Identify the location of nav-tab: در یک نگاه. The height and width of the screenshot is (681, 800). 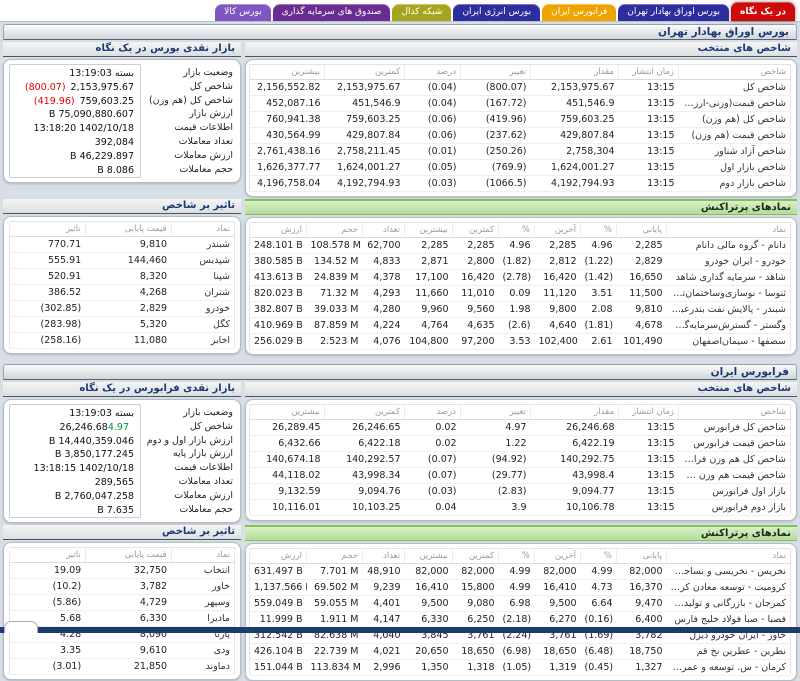
(763, 11).